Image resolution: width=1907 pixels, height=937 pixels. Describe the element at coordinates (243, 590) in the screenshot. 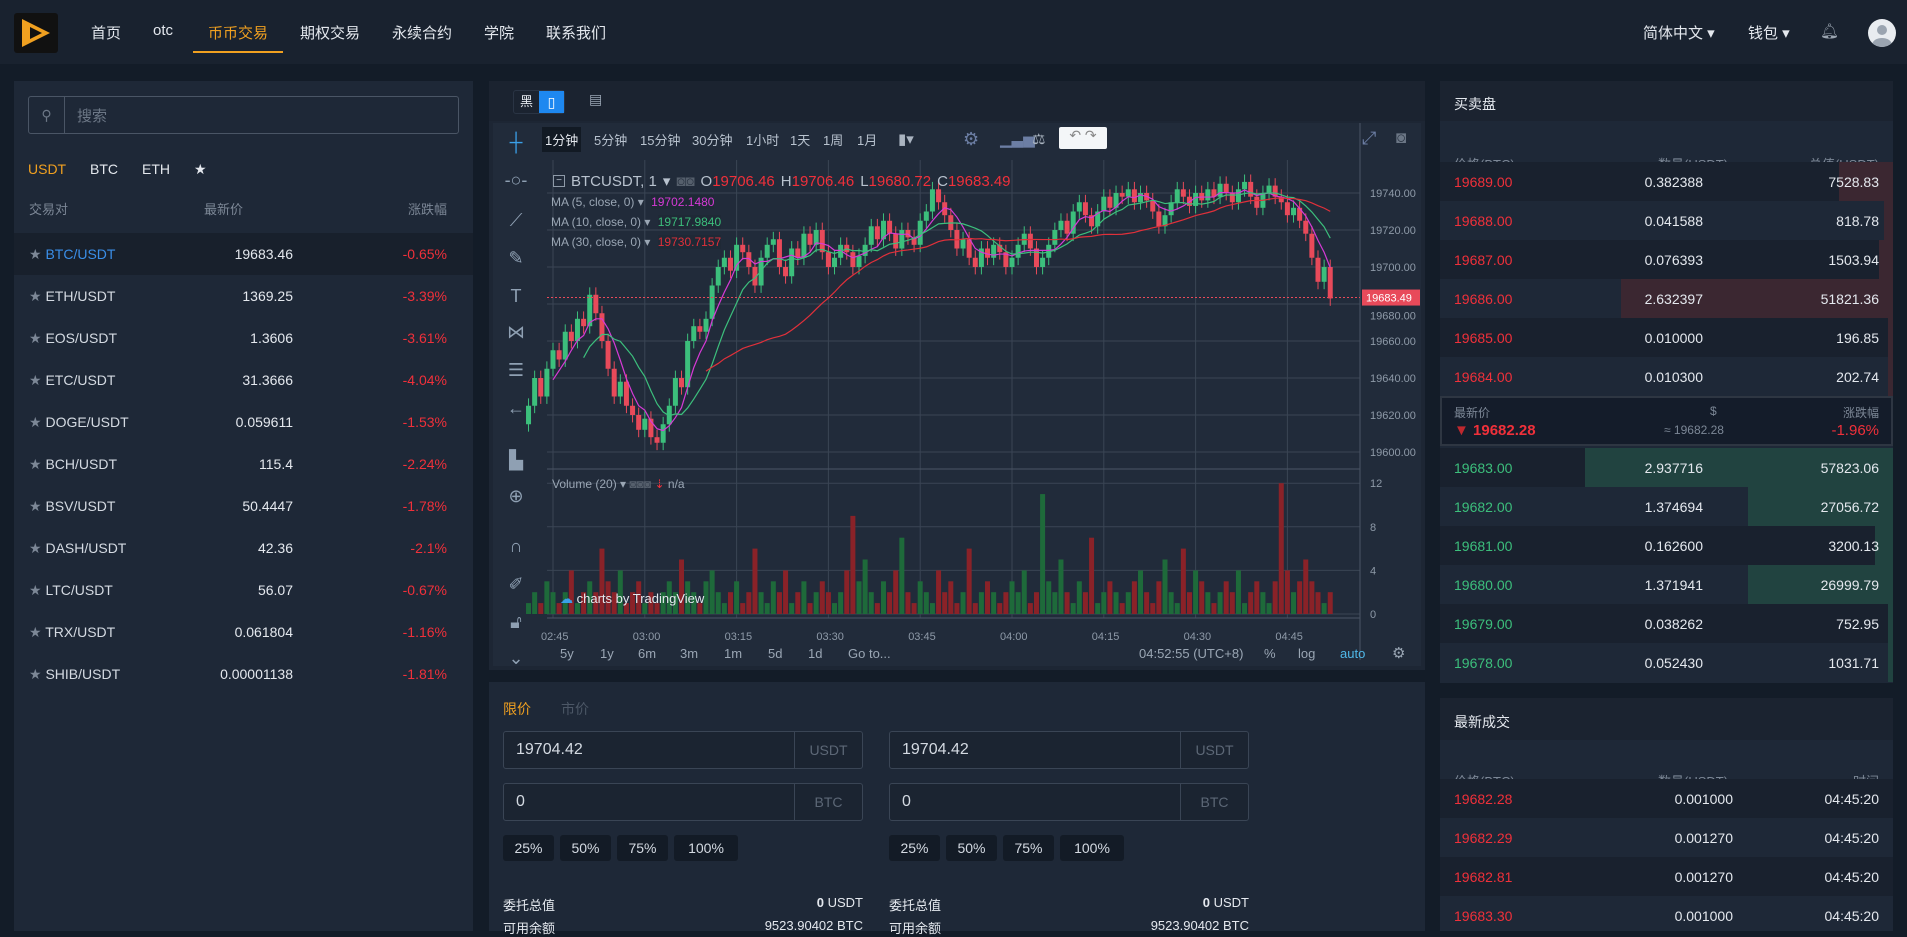

I see `market-row: ★ LTC/USDT 56.07 -0.67%` at that location.